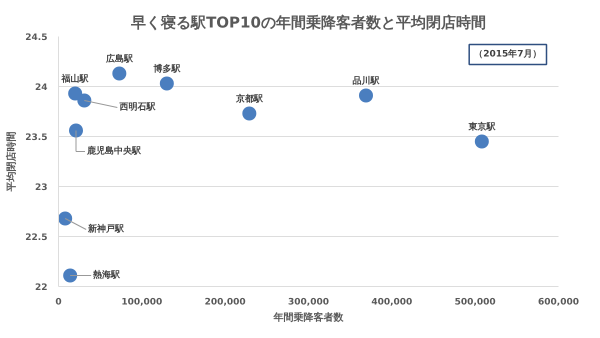 This screenshot has height=338, width=600. I want to click on x-tick-label: 200,000, so click(225, 303).